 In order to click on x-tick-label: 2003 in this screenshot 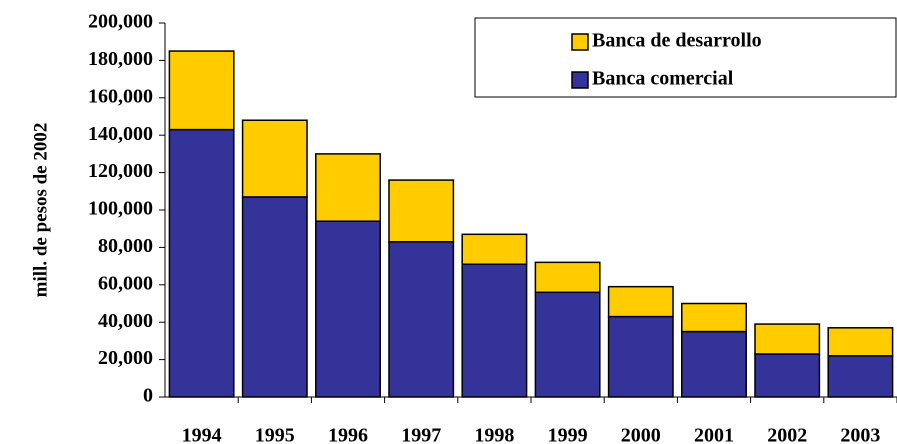, I will do `click(860, 434)`.